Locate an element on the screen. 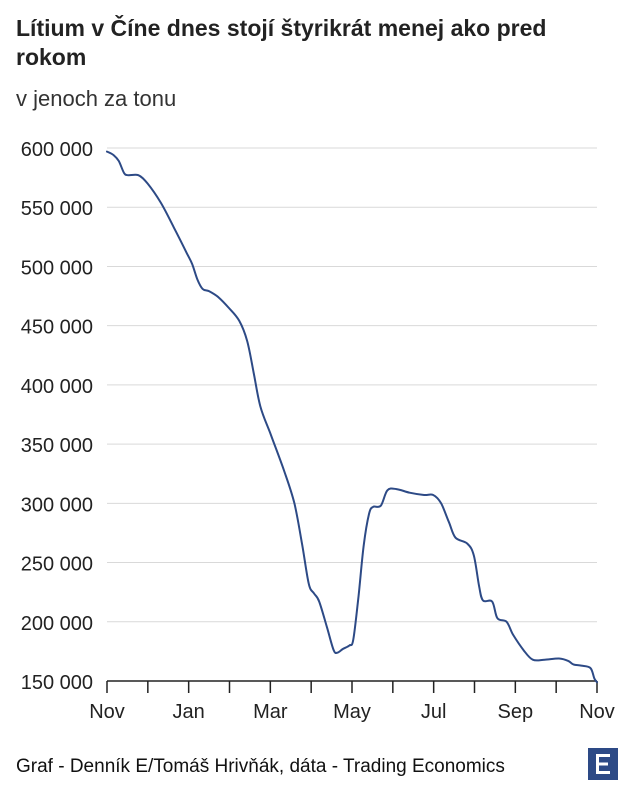 The image size is (632, 800). x-tick-label: May is located at coordinates (352, 712).